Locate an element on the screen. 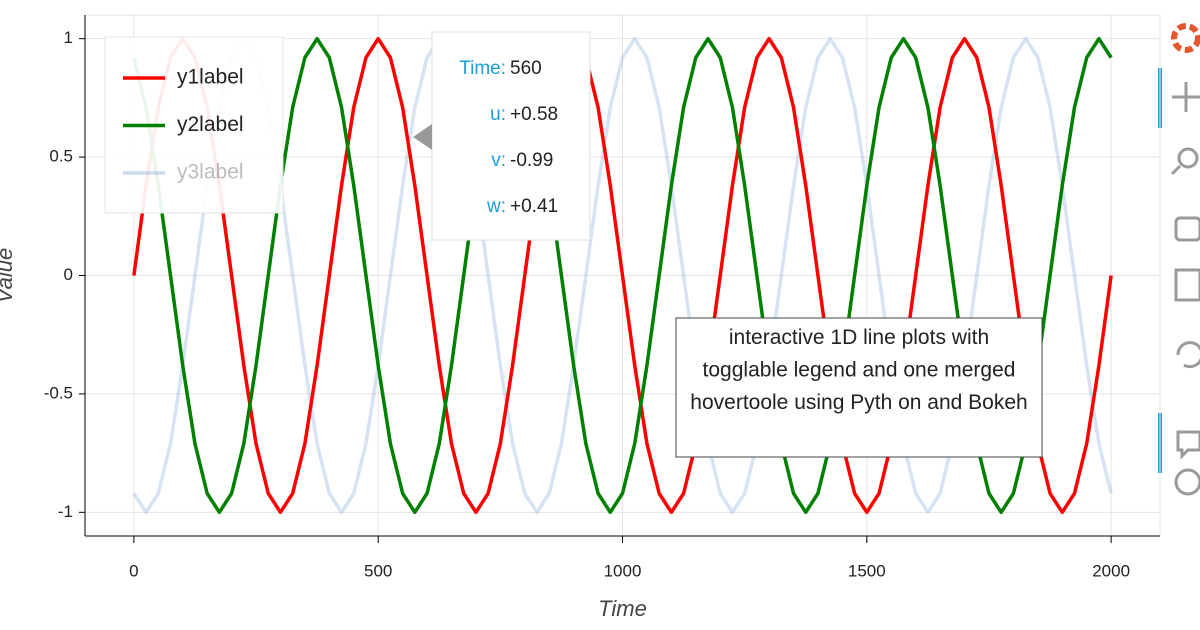 This screenshot has width=1200, height=630. legend-item: y2label is located at coordinates (183, 124).